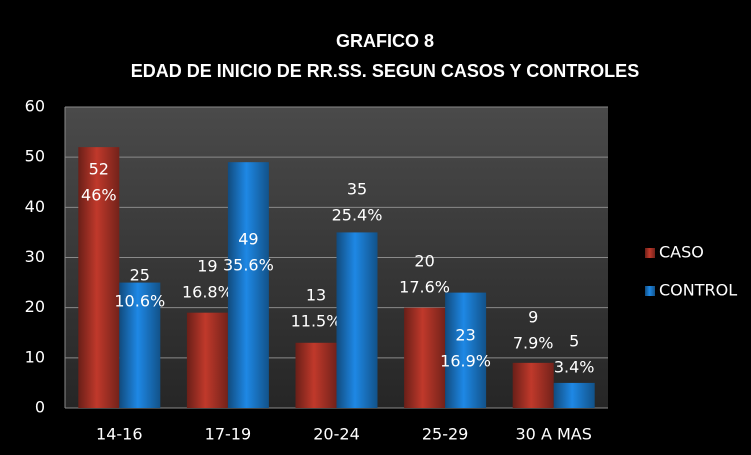  What do you see at coordinates (207, 292) in the screenshot?
I see `percent-label: 16.8%` at bounding box center [207, 292].